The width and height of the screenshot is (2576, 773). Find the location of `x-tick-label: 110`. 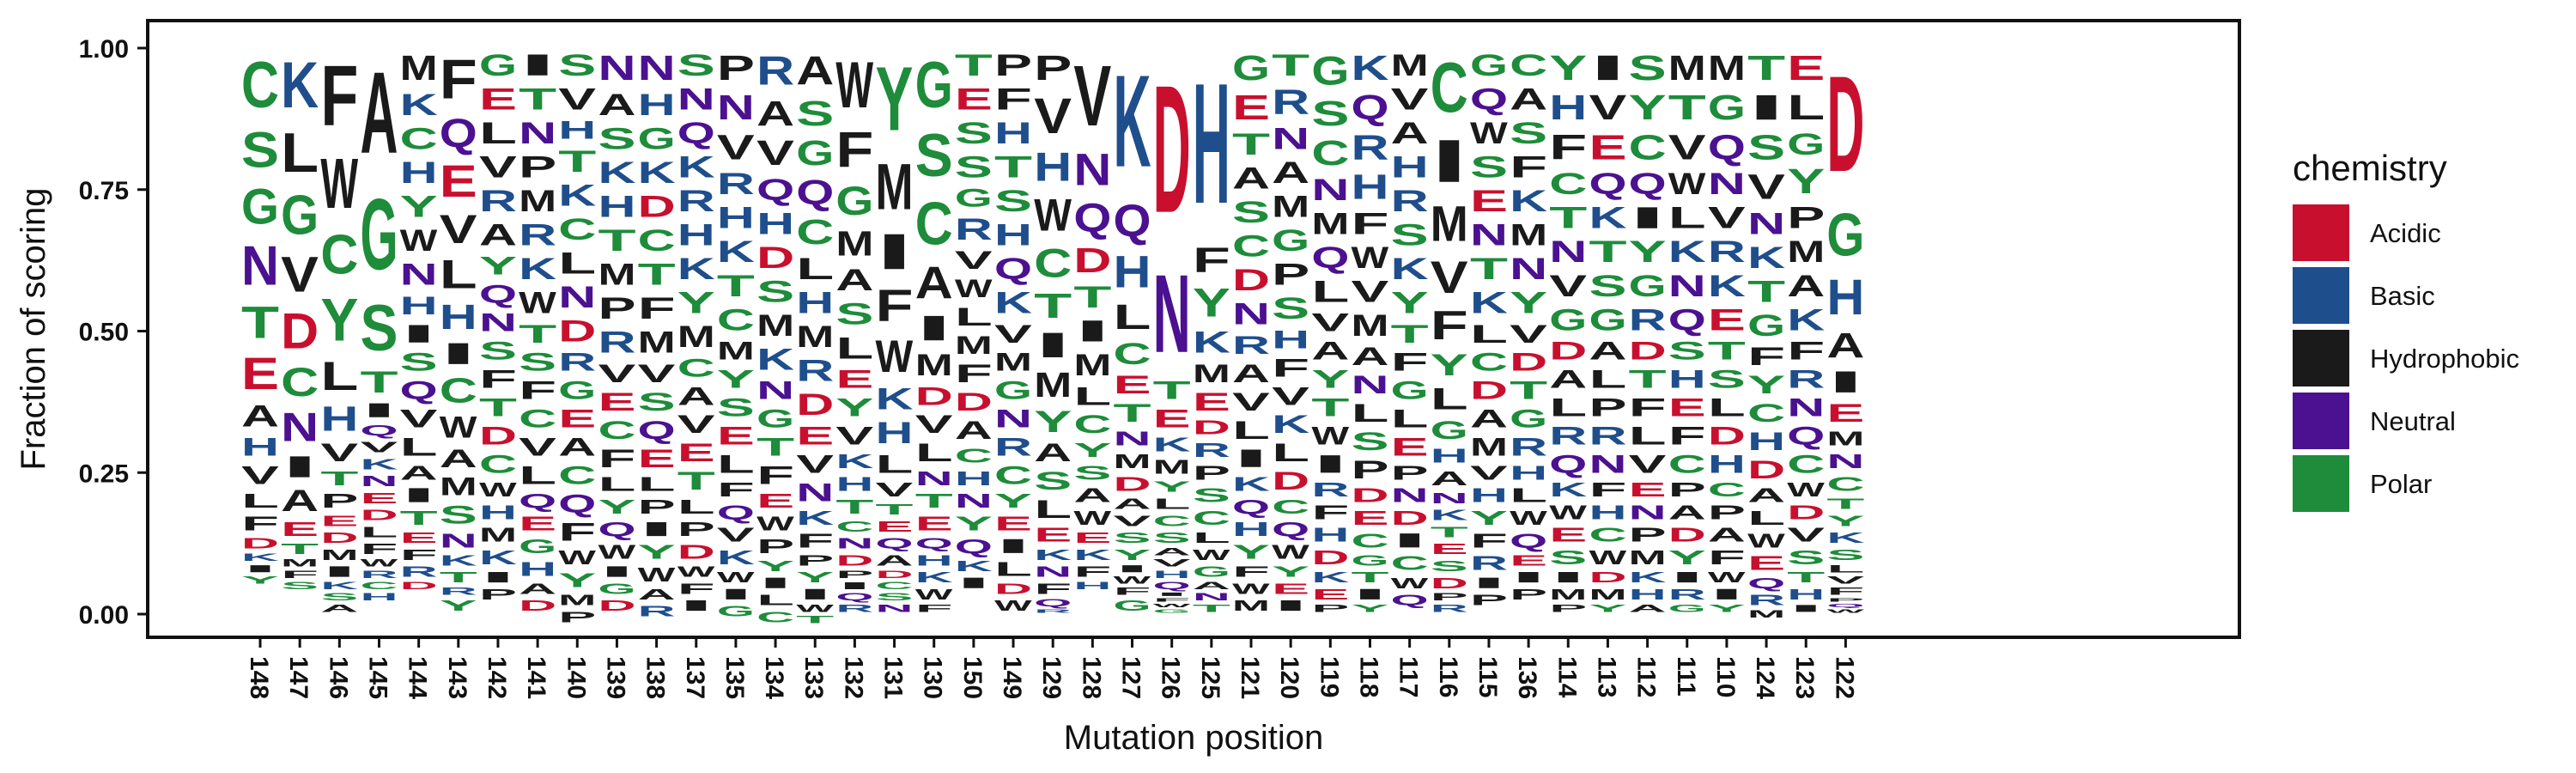

x-tick-label: 110 is located at coordinates (1726, 676).